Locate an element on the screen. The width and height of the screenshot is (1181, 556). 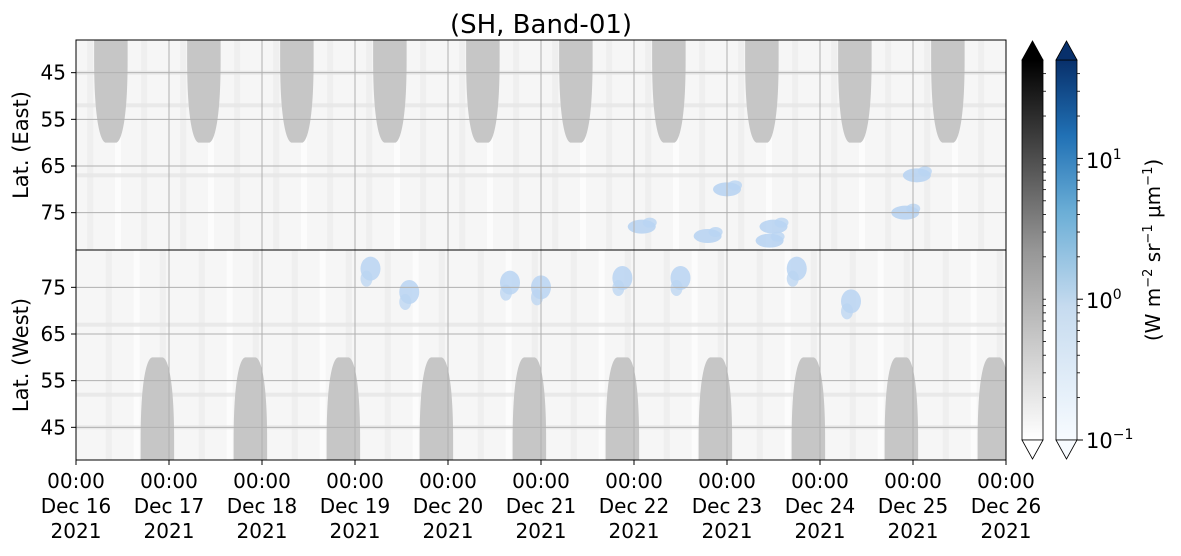
east-ytick-label: 75 is located at coordinates (53, 213).